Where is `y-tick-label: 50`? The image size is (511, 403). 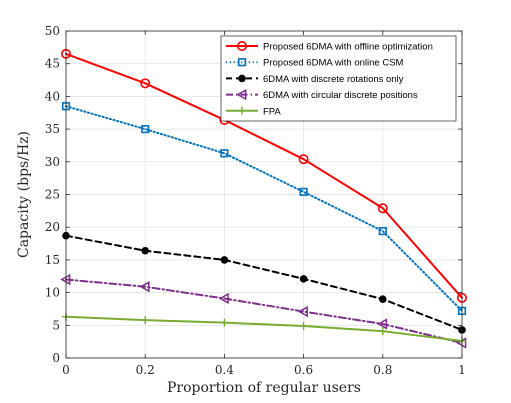
y-tick-label: 50 is located at coordinates (52, 31).